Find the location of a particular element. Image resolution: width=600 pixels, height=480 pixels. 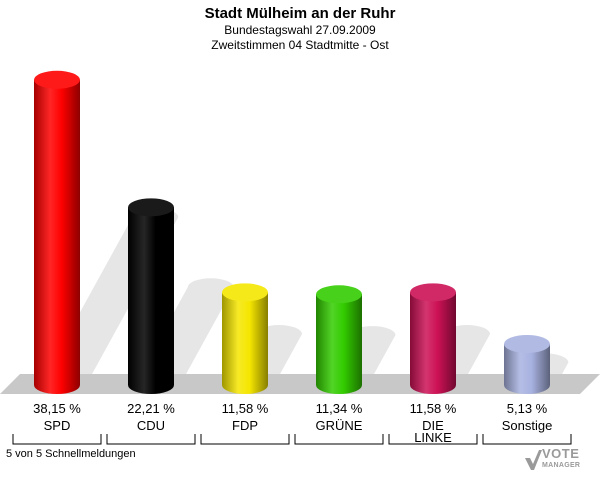

category-label-gruene: GRÜNE is located at coordinates (339, 425).